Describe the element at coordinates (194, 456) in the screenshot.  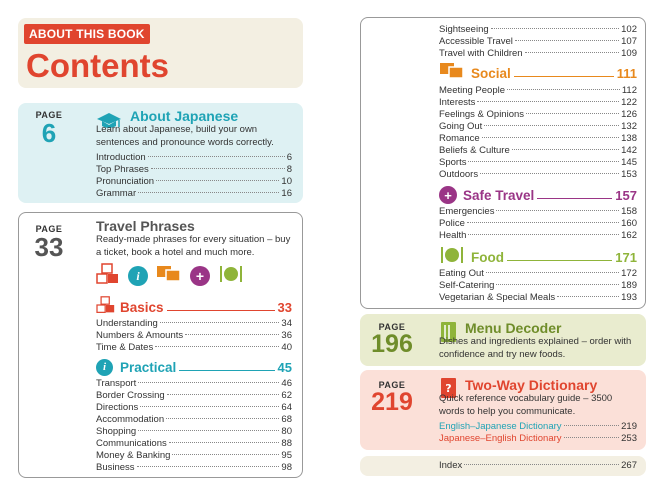
I see `toc-entry: Money & Banking 95` at that location.